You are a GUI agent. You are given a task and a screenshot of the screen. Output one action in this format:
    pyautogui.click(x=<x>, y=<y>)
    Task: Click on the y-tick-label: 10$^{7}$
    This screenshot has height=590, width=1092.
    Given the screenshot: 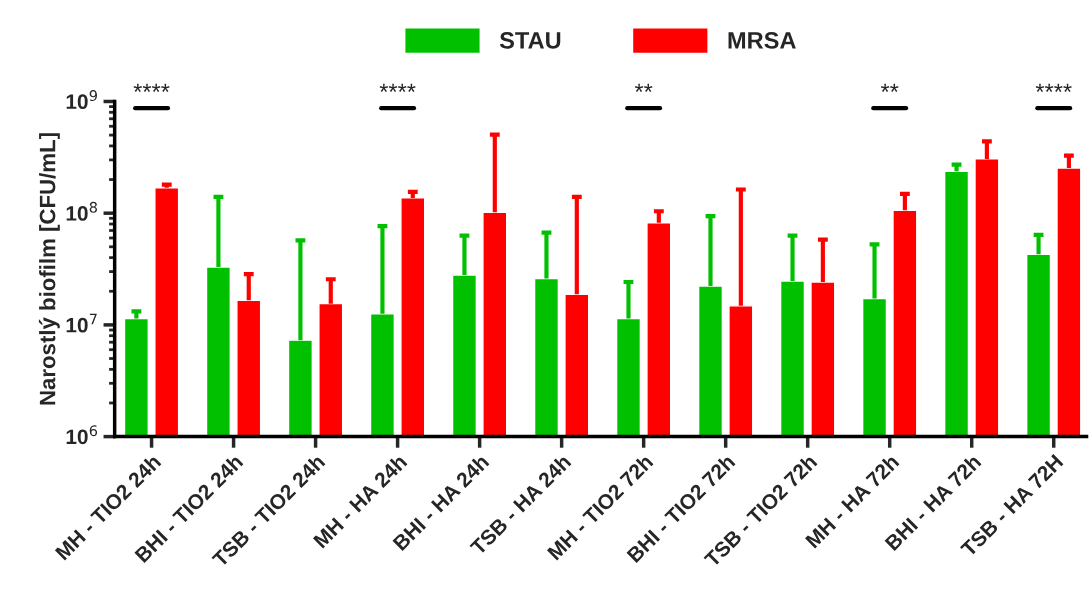 What is the action you would take?
    pyautogui.click(x=81, y=323)
    